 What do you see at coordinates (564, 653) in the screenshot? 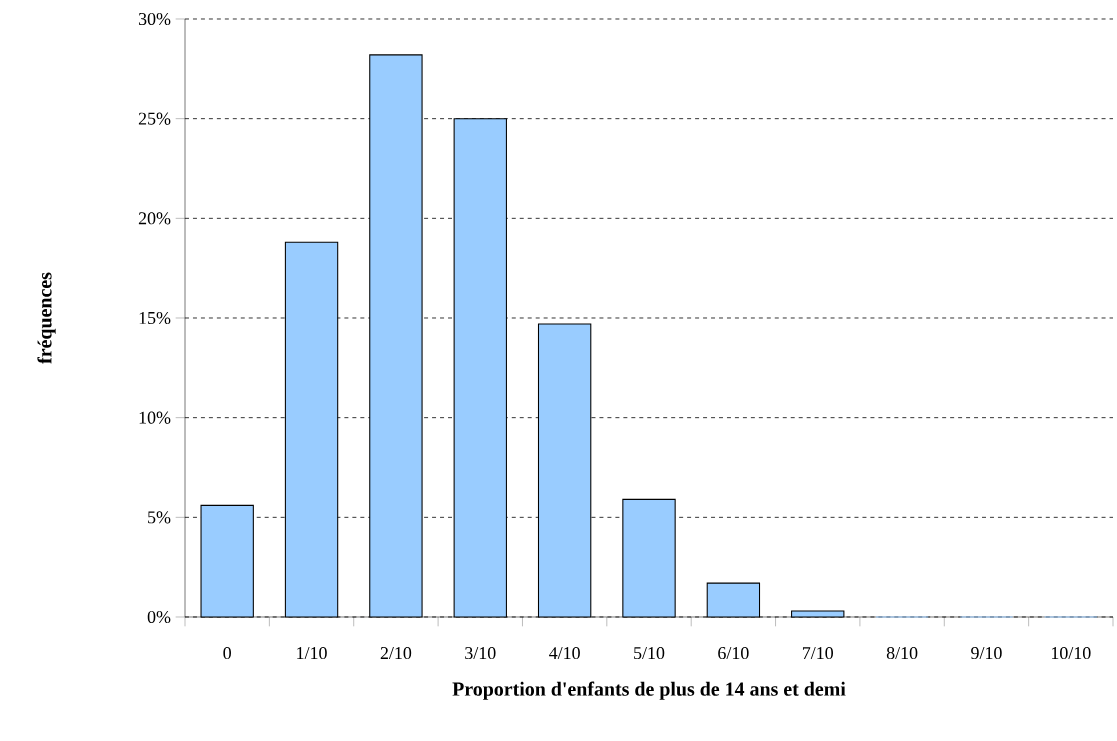
I see `x-tick-label: 4/10` at bounding box center [564, 653].